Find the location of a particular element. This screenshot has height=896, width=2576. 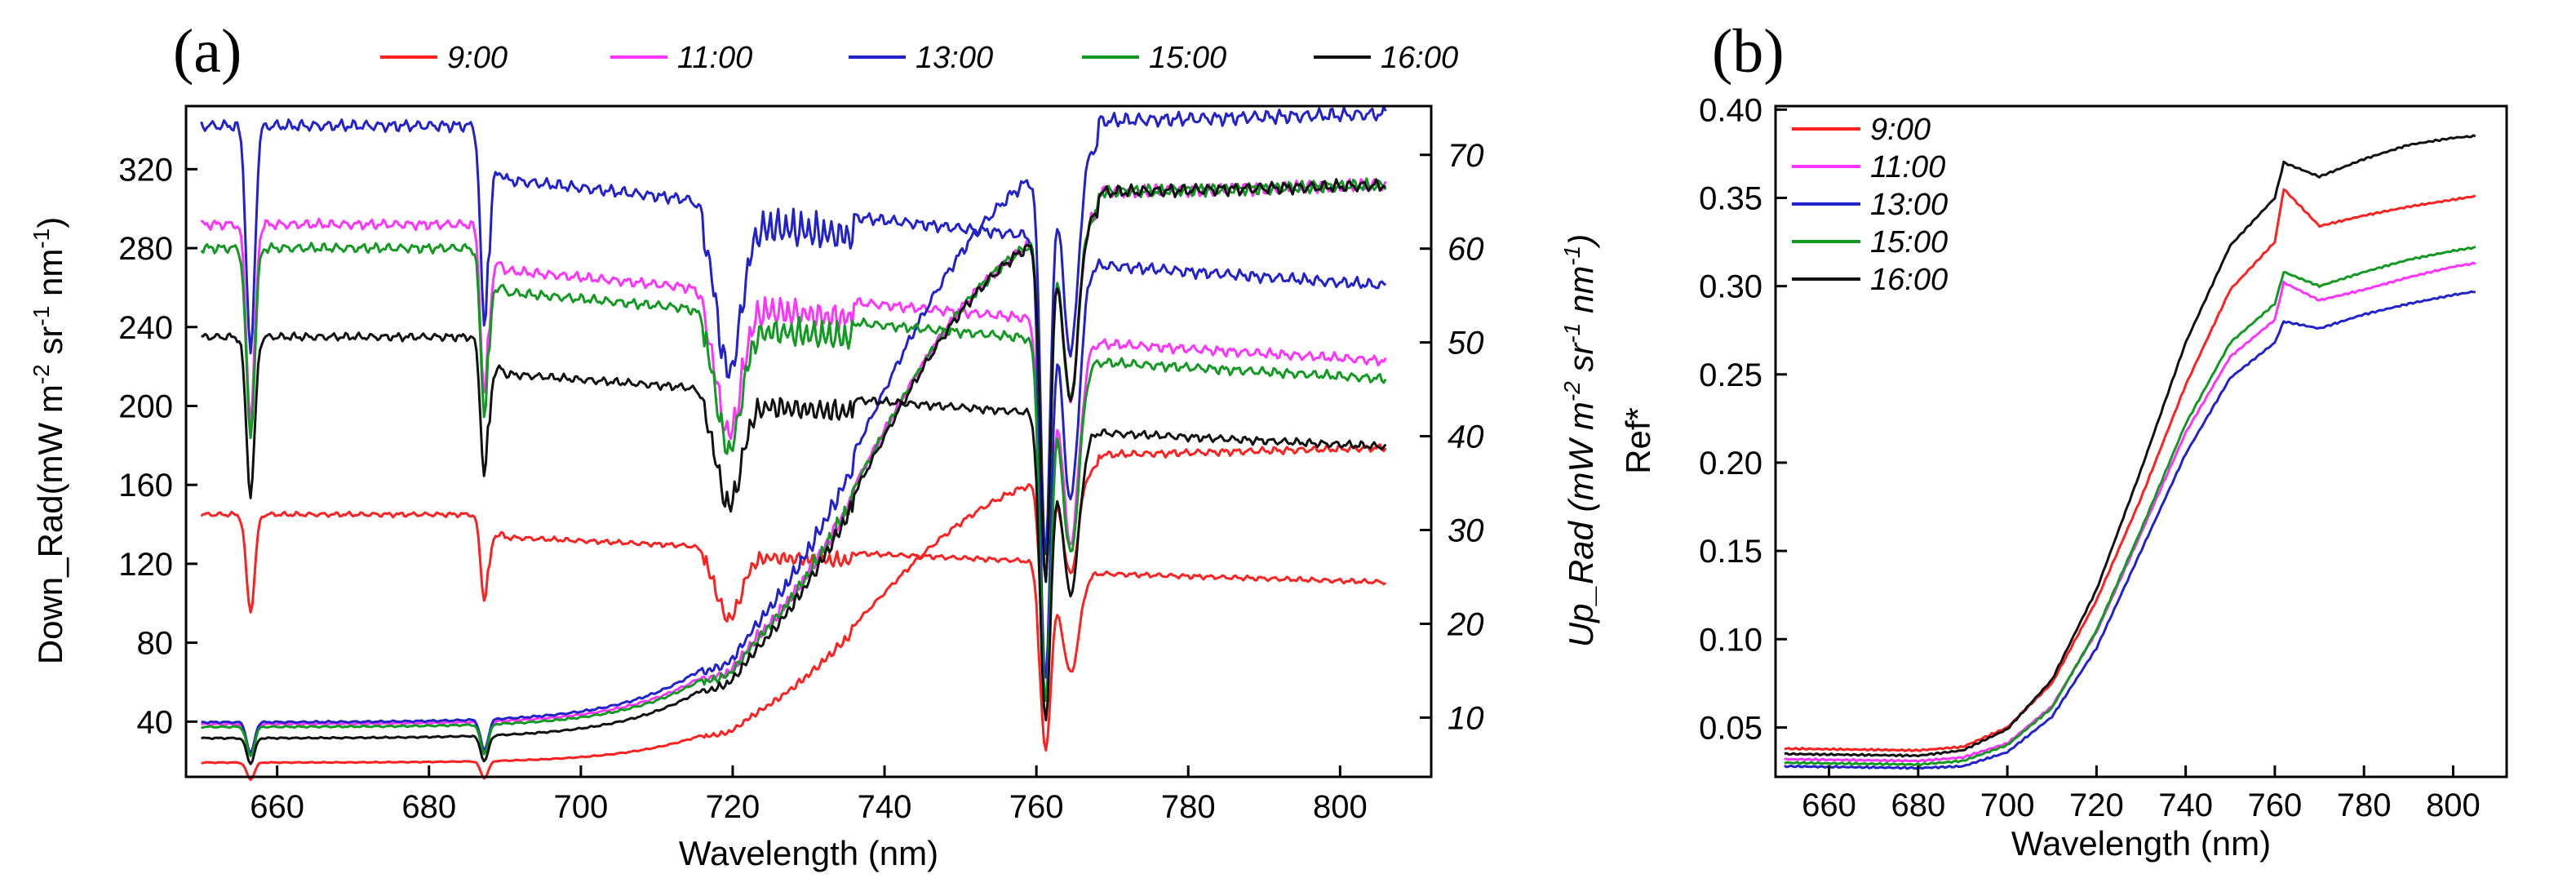

y-tick-label: 160 is located at coordinates (145, 485).